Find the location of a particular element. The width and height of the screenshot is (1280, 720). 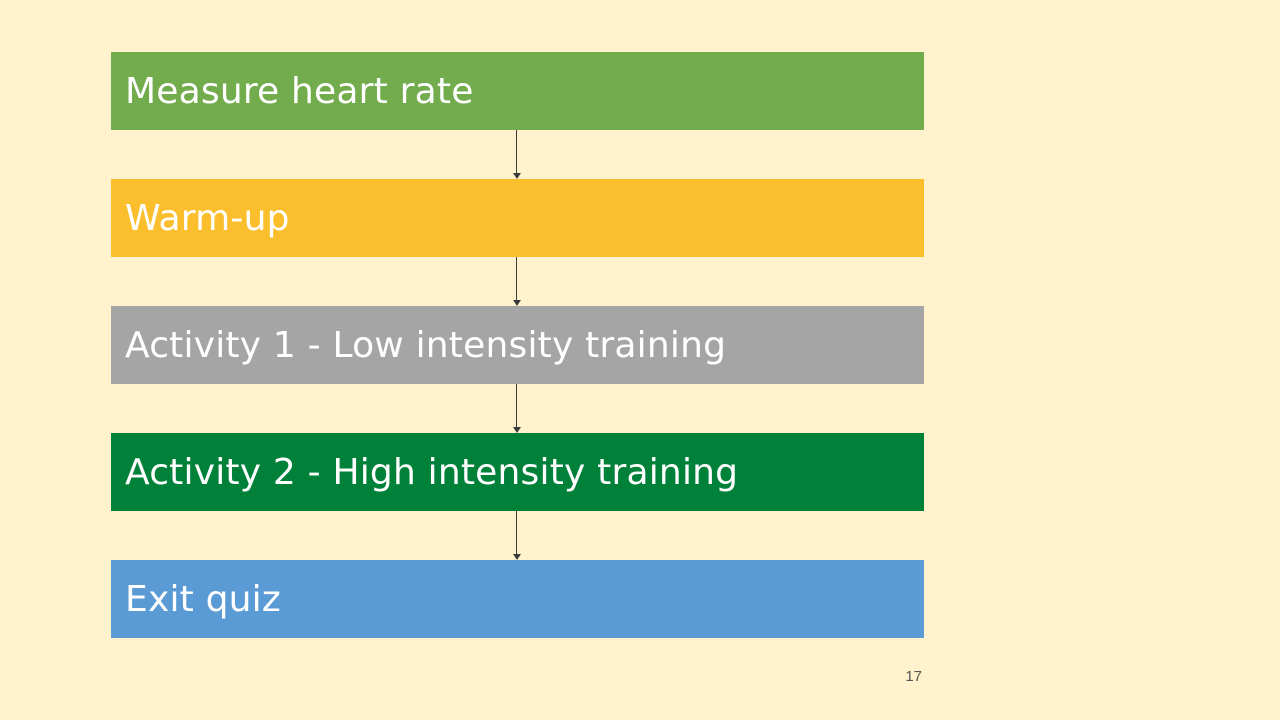

page-number: 17 is located at coordinates (913, 676).